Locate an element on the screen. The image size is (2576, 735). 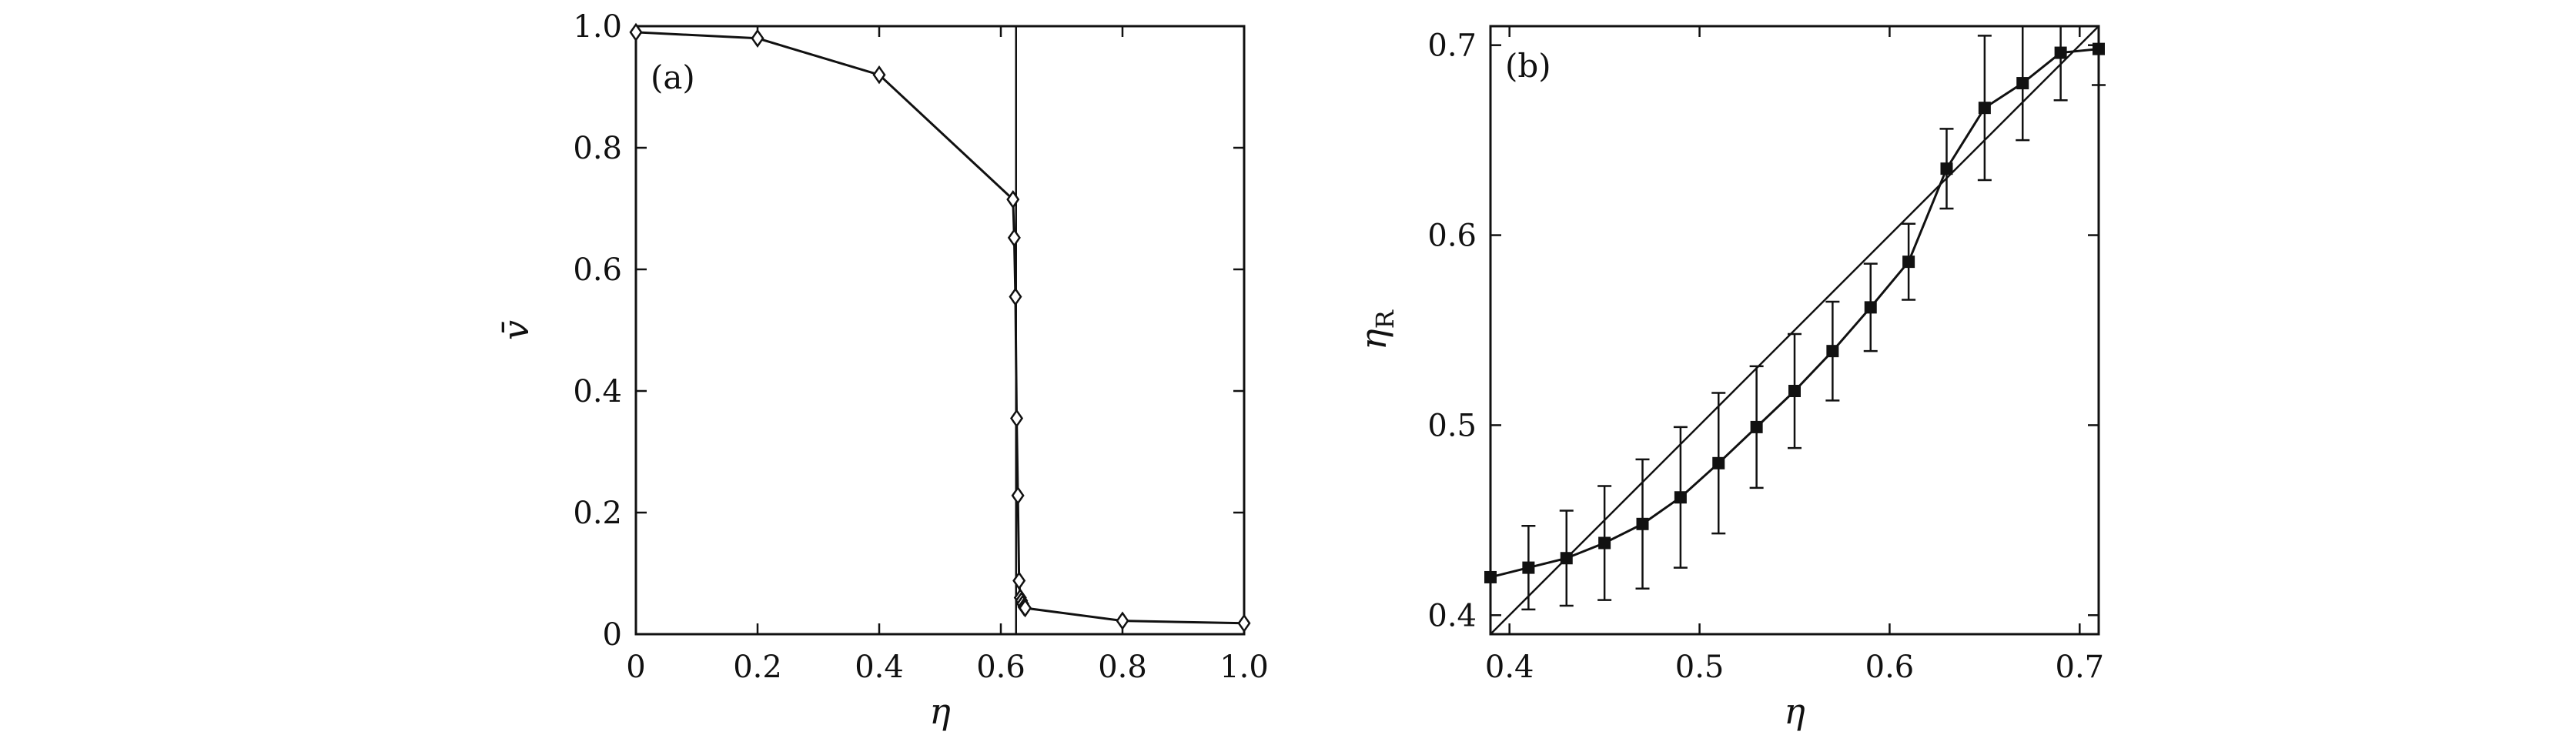
panel-a-y-tick-label: 0.6 is located at coordinates (598, 270).